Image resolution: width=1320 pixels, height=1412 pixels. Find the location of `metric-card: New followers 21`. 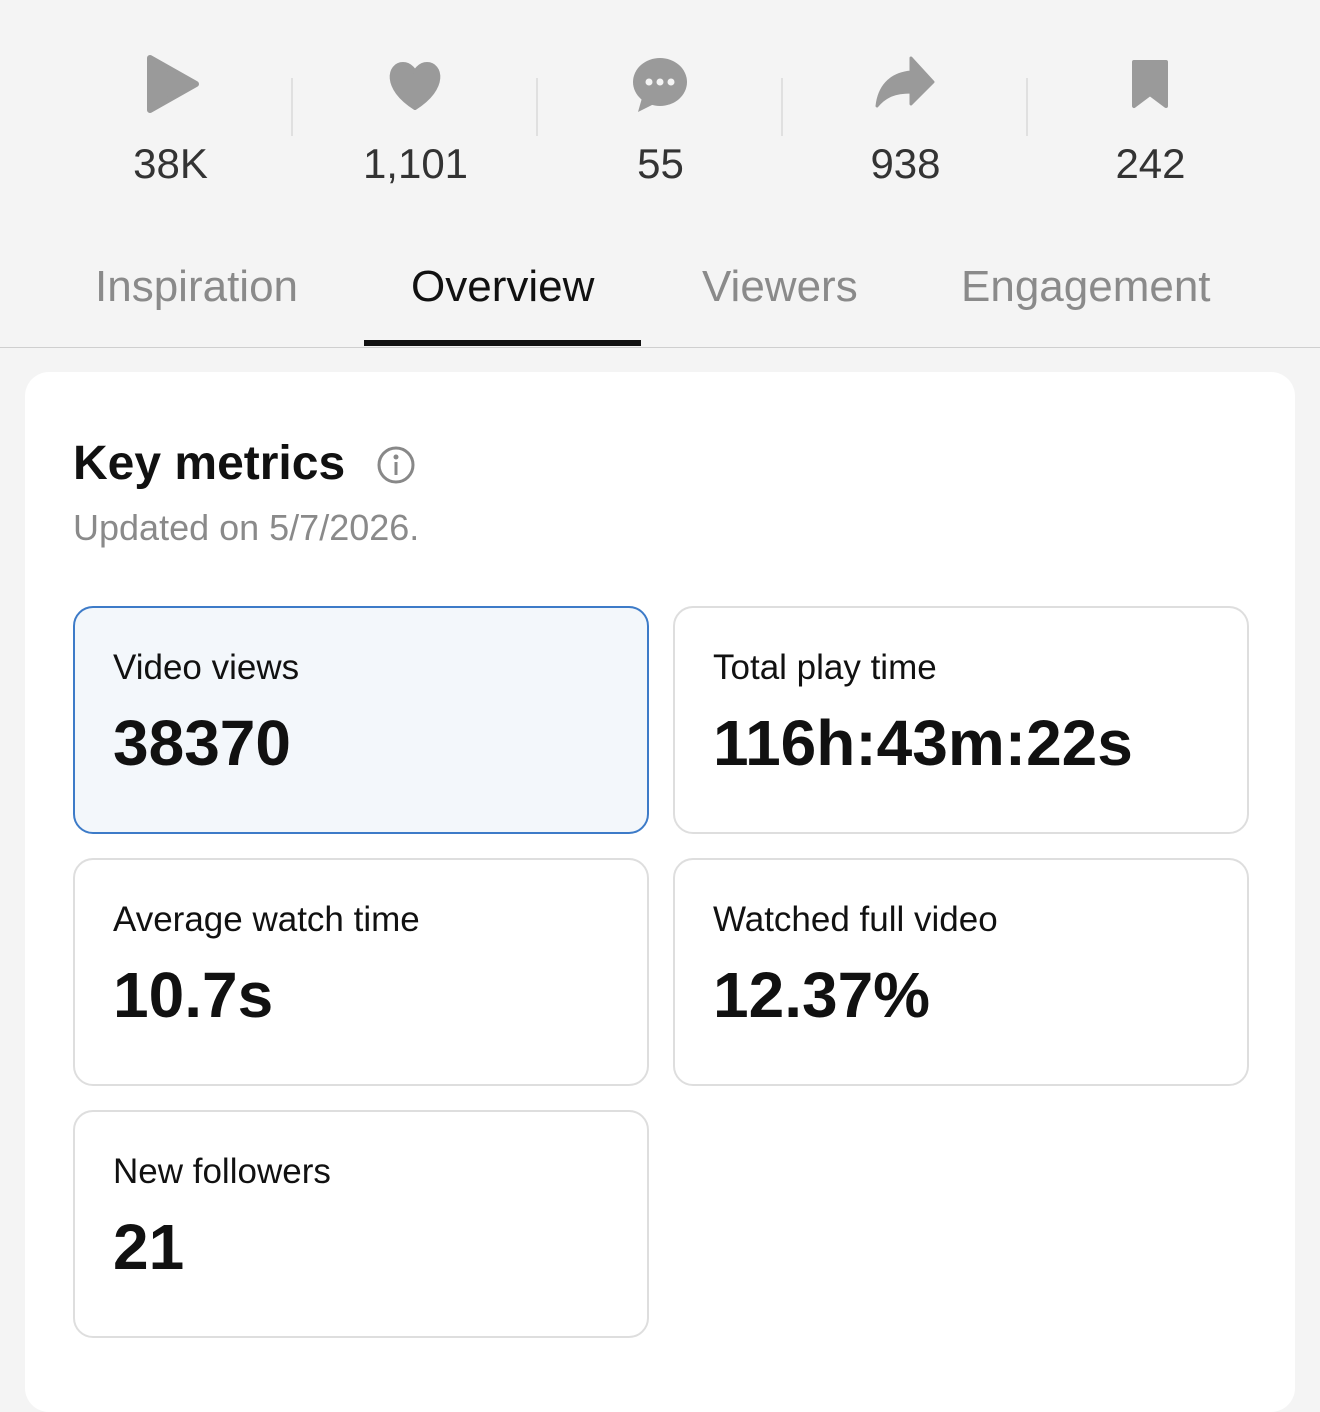

metric-card: New followers 21 is located at coordinates (361, 1224).